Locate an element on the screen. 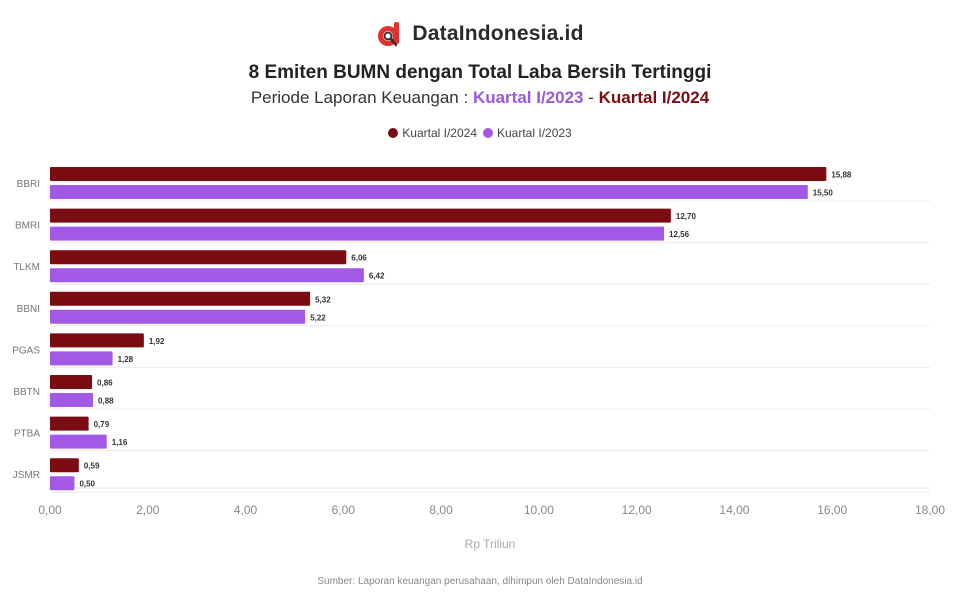 The width and height of the screenshot is (960, 600). legend-item-2023: Kuartal I/2023 is located at coordinates (527, 133).